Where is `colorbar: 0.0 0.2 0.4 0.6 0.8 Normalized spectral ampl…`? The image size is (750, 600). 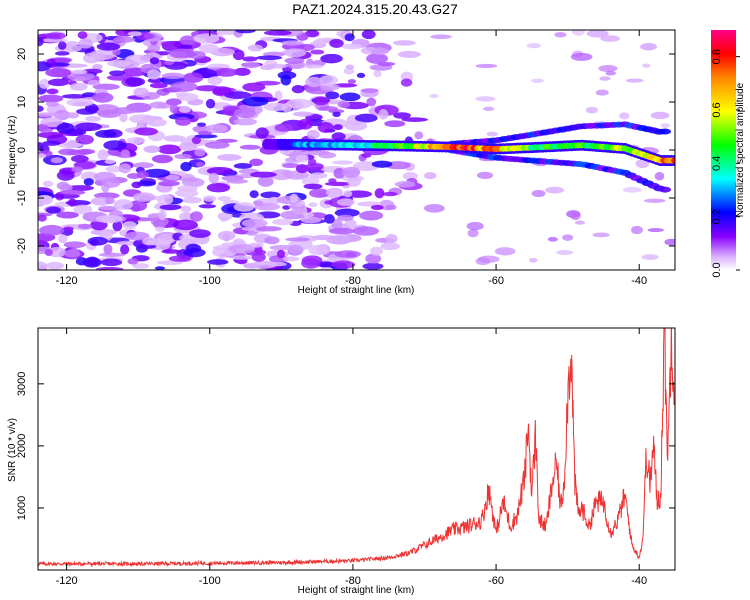 colorbar: 0.0 0.2 0.4 0.6 0.8 Normalized spectral ampl… is located at coordinates (728, 154).